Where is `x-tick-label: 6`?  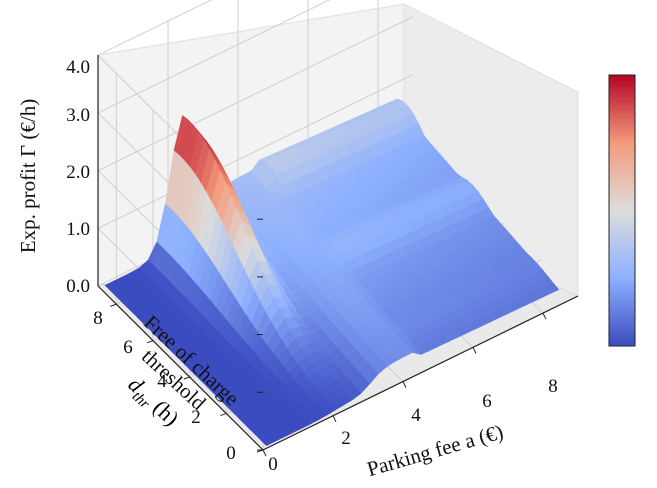
x-tick-label: 6 is located at coordinates (487, 401).